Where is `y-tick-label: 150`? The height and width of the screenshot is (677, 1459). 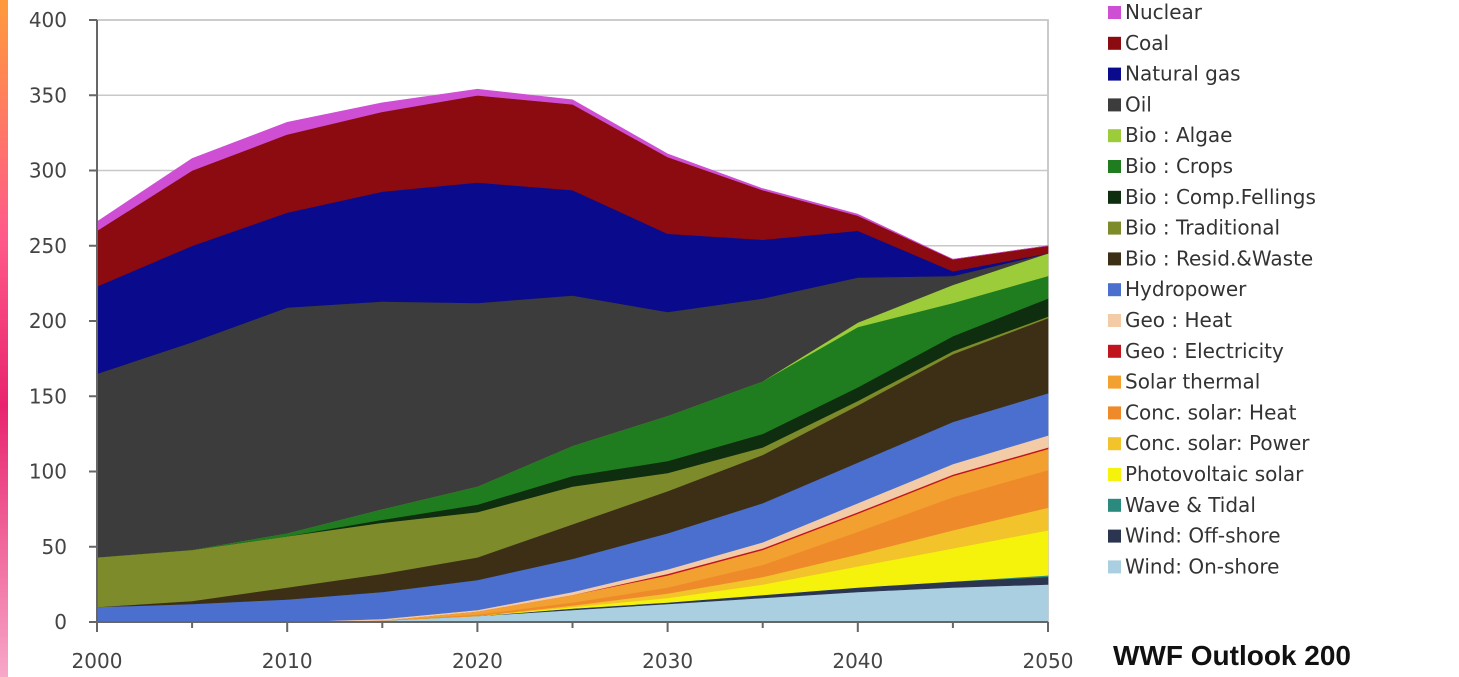 y-tick-label: 150 is located at coordinates (48, 396).